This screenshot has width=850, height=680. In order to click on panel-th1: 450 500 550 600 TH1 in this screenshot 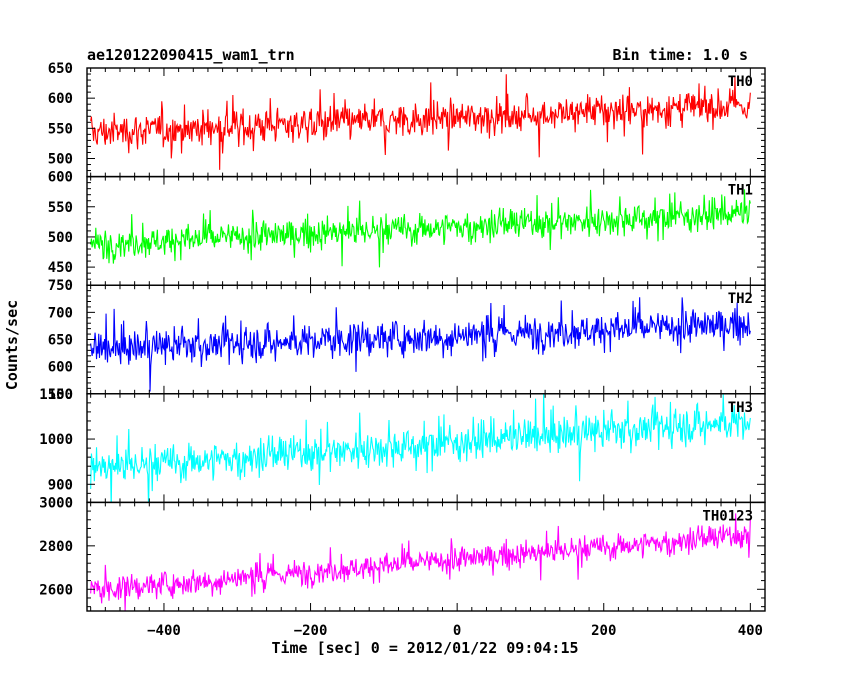, I will do `click(407, 228)`.